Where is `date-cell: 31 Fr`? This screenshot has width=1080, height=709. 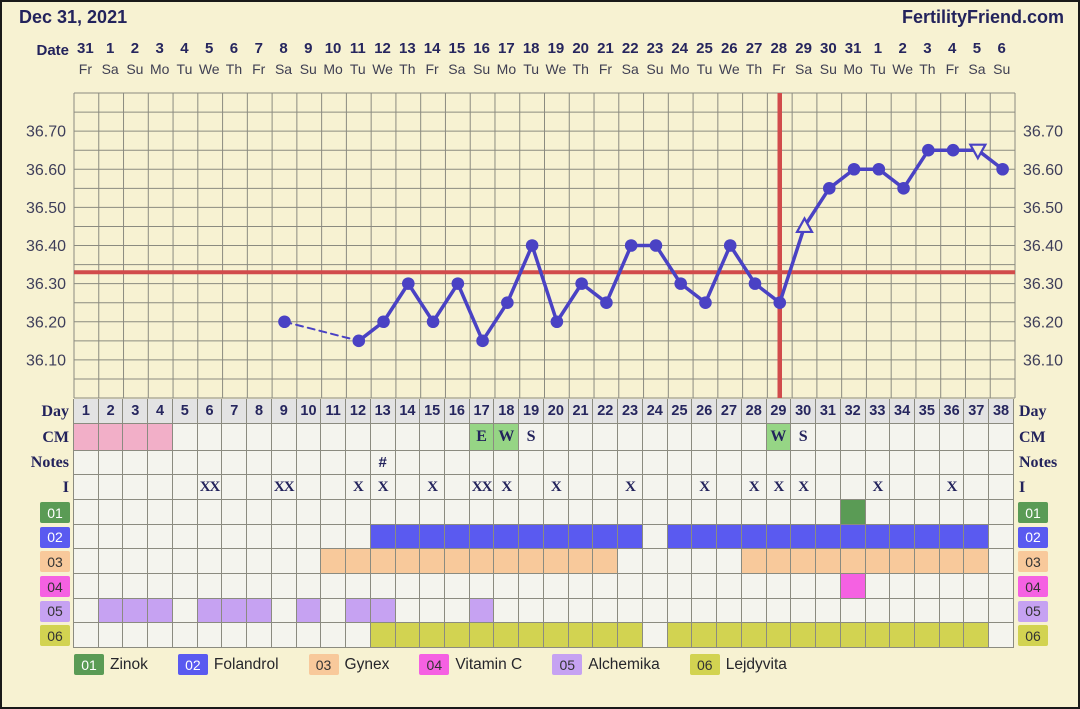
date-cell: 31 Fr is located at coordinates (85, 58).